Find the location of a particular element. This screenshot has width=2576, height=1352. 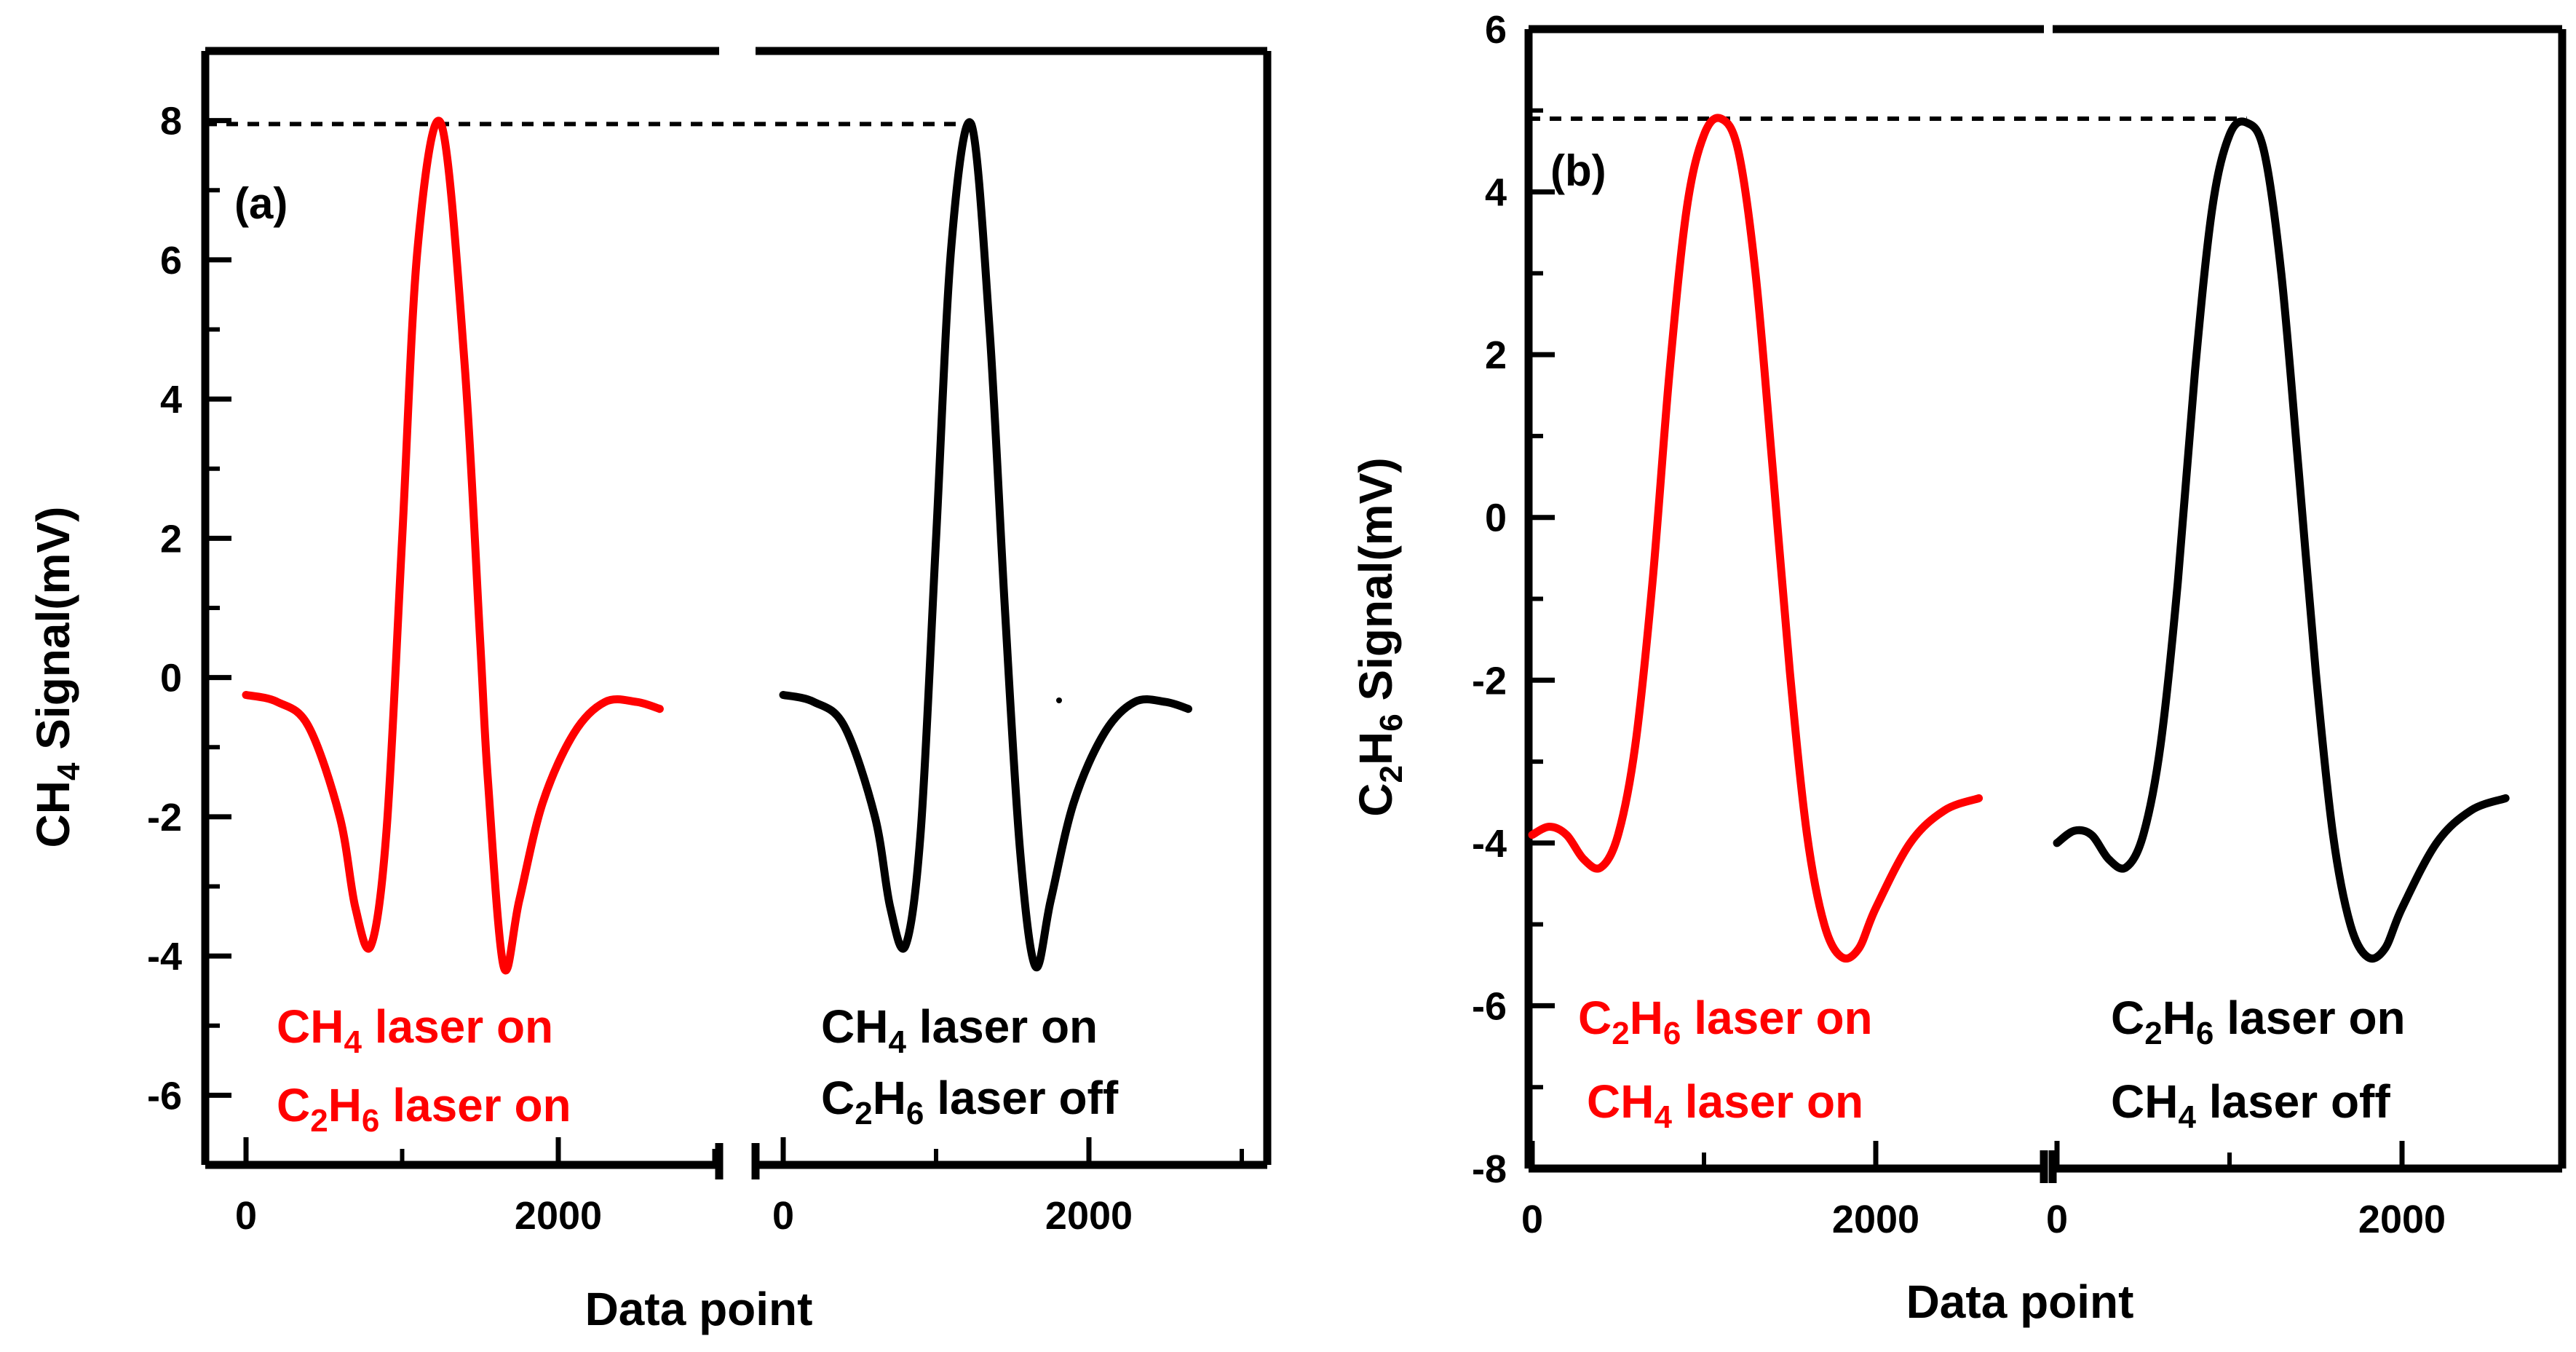

b-y-tick-label-7: -8 is located at coordinates (1489, 1169).